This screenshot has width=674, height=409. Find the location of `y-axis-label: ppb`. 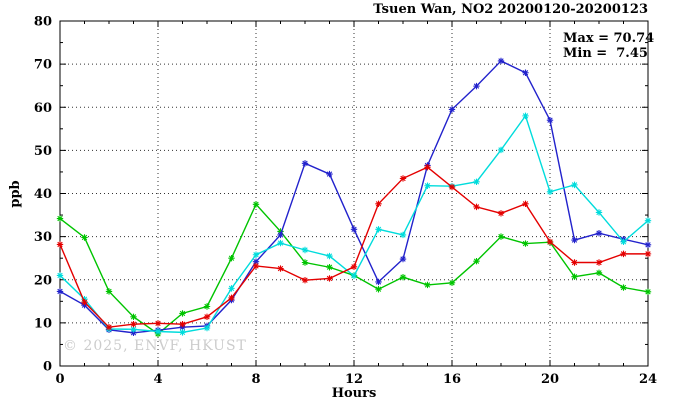

y-axis-label: ppb is located at coordinates (15, 194).